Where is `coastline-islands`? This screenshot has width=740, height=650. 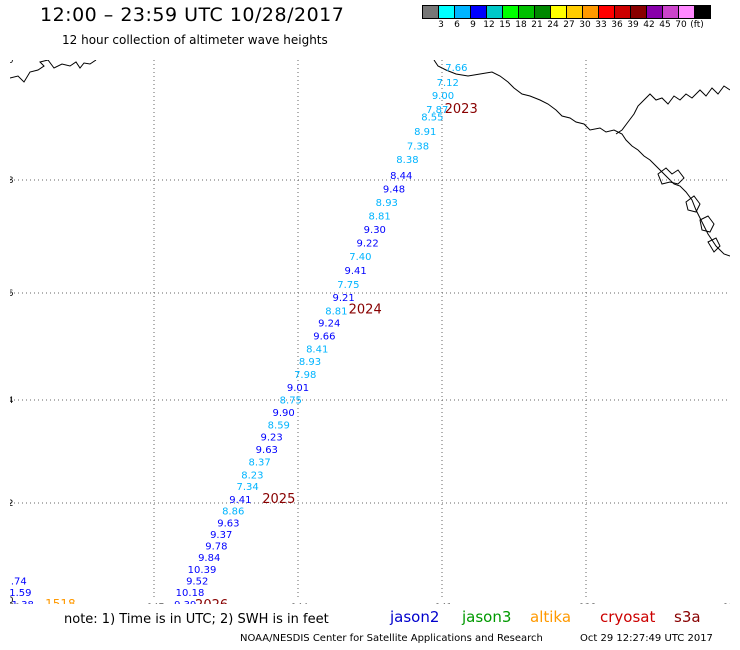
coastline-islands is located at coordinates (689, 210).